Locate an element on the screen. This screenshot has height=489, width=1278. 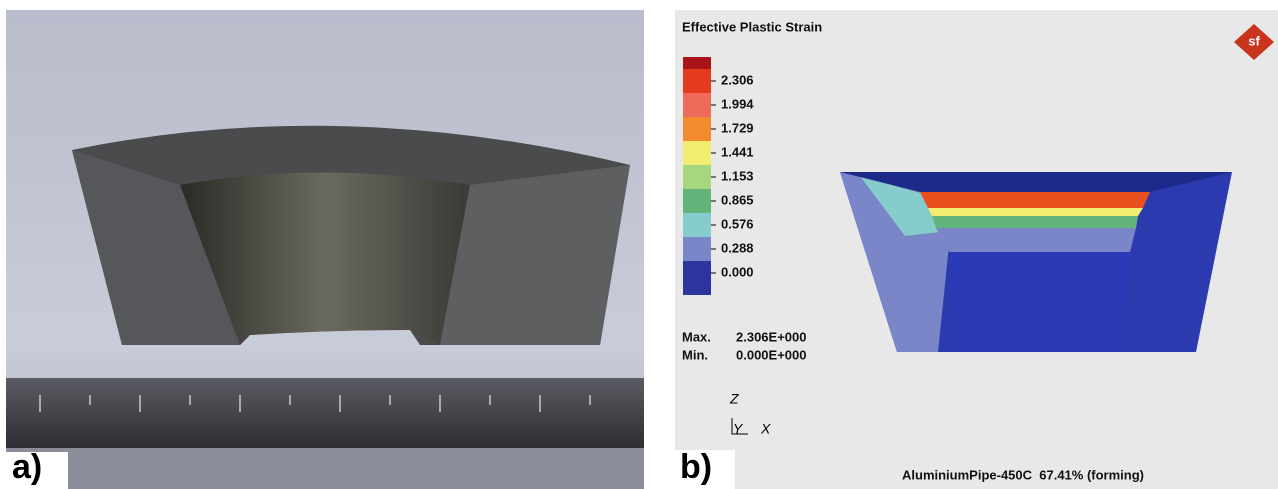
axis-icon is located at coordinates (739, 426).